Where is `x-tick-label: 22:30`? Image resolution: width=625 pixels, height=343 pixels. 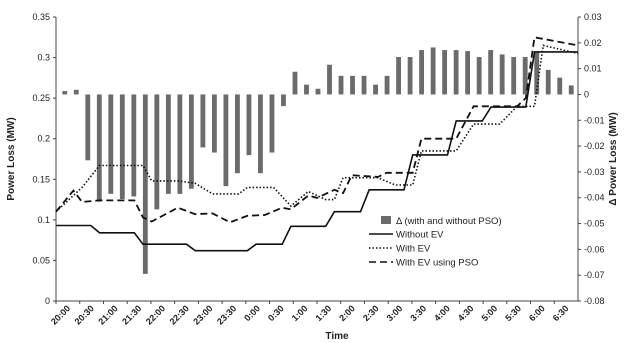
x-tick-label: 22:30 is located at coordinates (179, 314).